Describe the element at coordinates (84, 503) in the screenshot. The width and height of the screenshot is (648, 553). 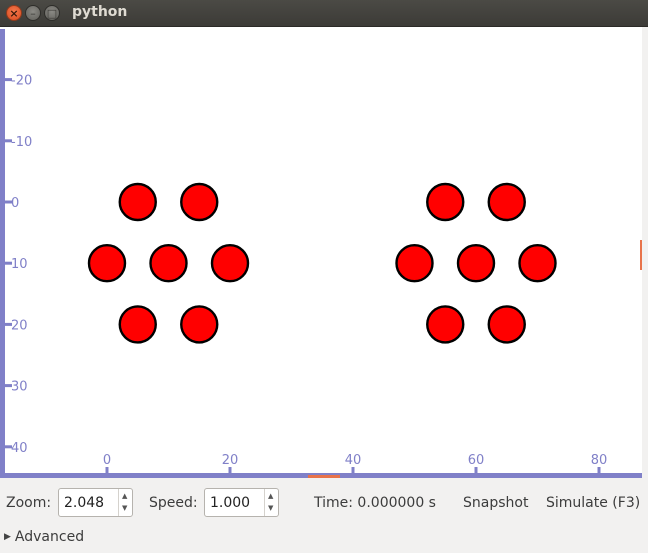
I see `zoom-value: 2.048` at that location.